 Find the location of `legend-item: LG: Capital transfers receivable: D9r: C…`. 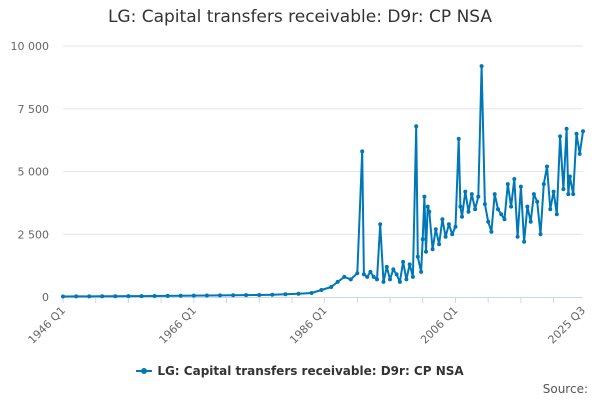

legend-item: LG: Capital transfers receivable: D9r: C… is located at coordinates (300, 371).